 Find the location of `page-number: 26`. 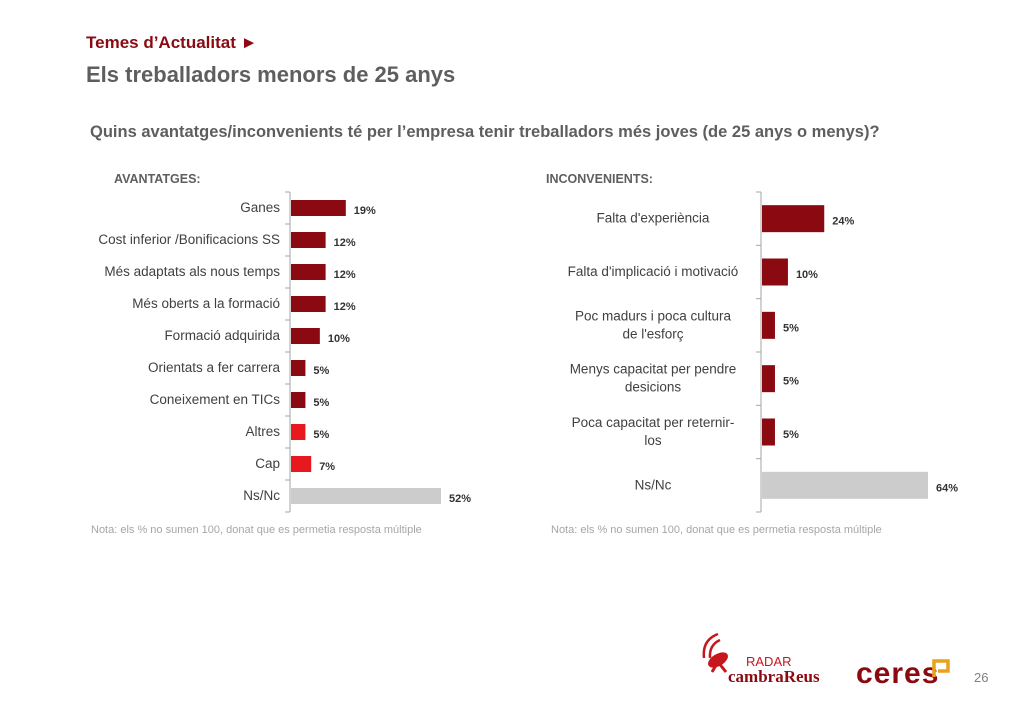

page-number: 26 is located at coordinates (981, 677).